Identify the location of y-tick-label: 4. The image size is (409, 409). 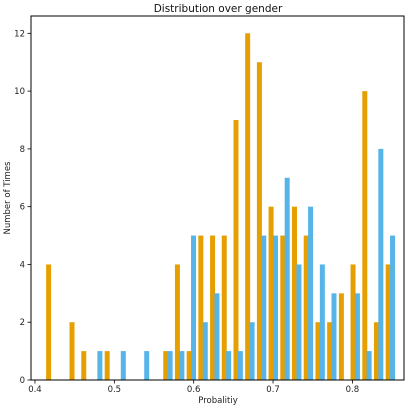
(22, 265).